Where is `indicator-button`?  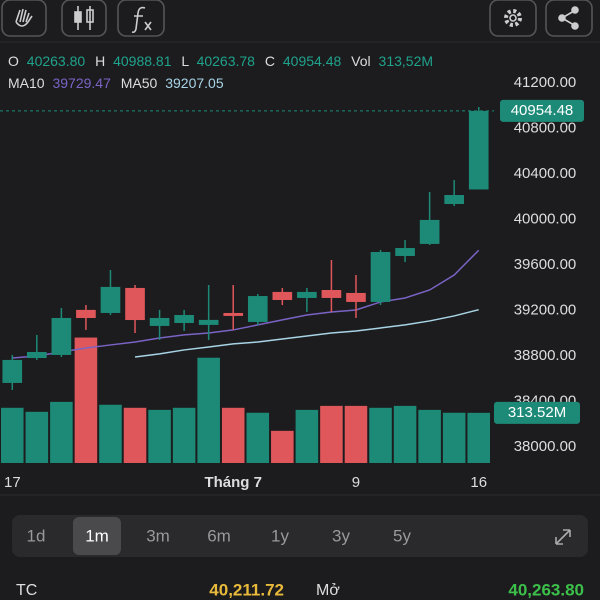 indicator-button is located at coordinates (141, 18).